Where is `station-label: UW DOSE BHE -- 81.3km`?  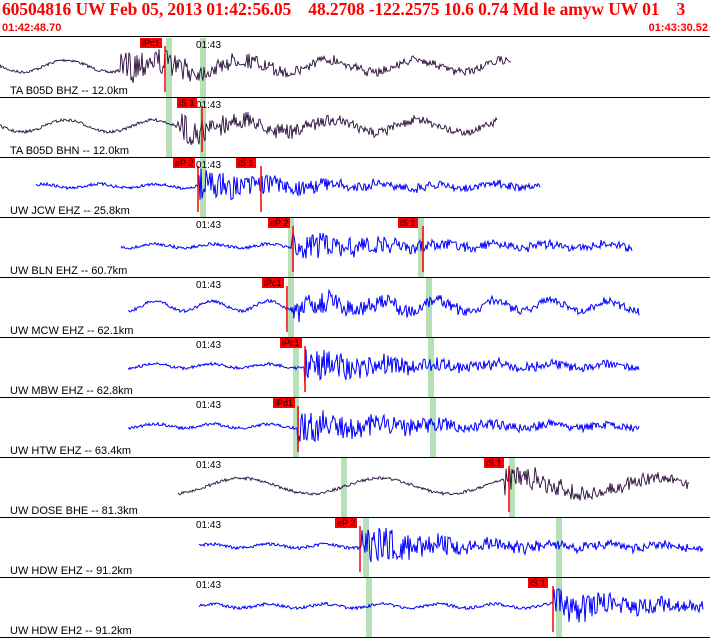 station-label: UW DOSE BHE -- 81.3km is located at coordinates (74, 511).